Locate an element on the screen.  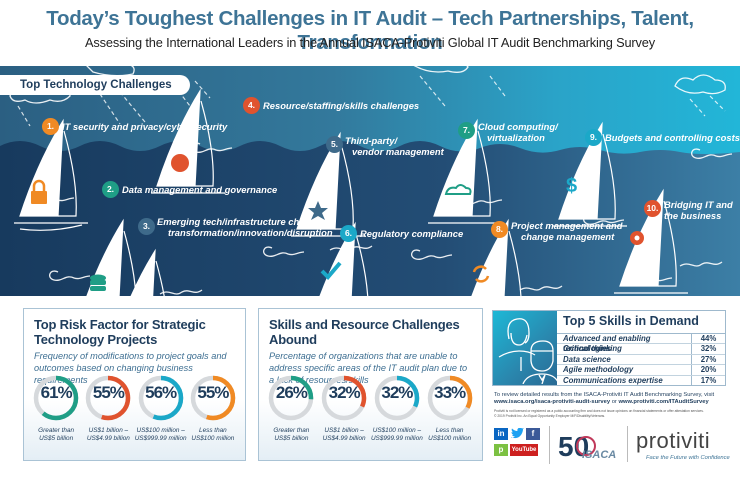
isaca-logo: 50 ISACA is located at coordinates (593, 445).